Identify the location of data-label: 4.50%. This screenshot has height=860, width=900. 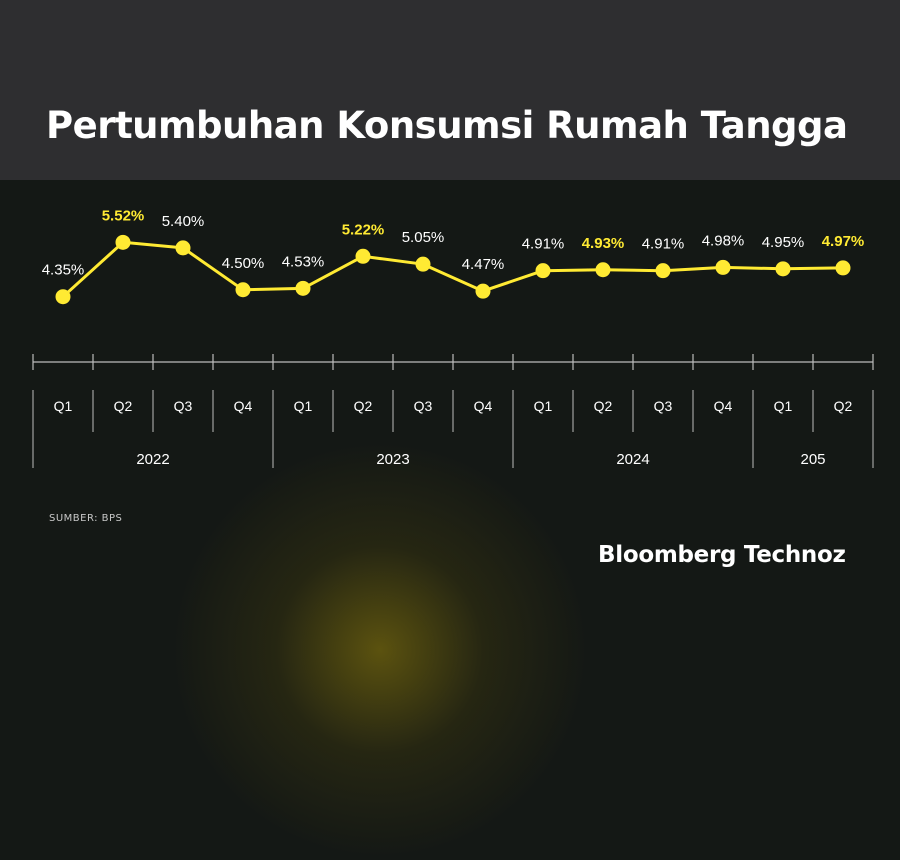
(243, 263).